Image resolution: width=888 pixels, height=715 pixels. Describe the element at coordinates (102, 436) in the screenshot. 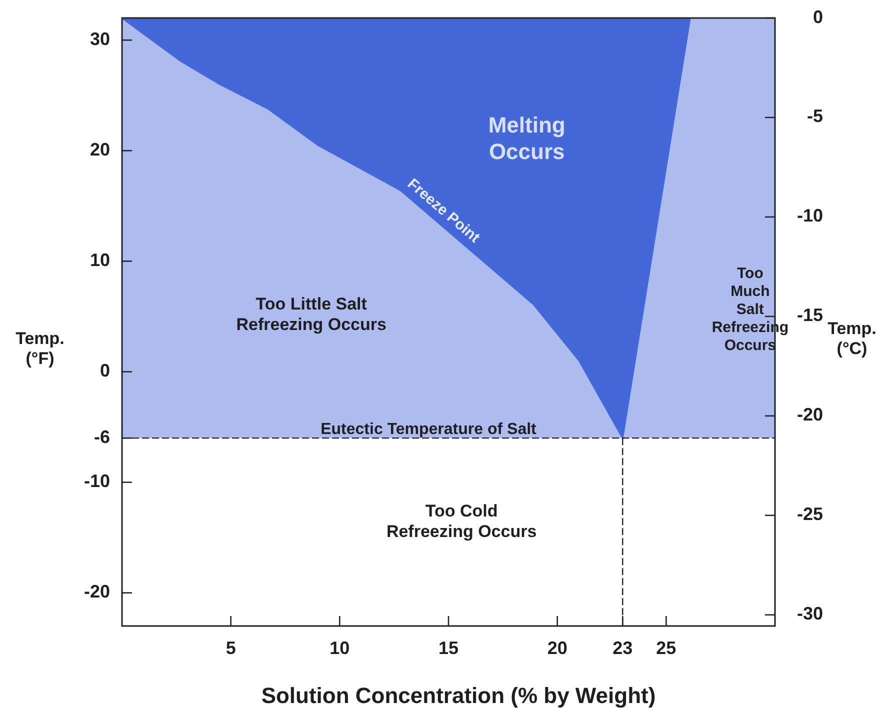

I see `y-tick-label: -6` at that location.